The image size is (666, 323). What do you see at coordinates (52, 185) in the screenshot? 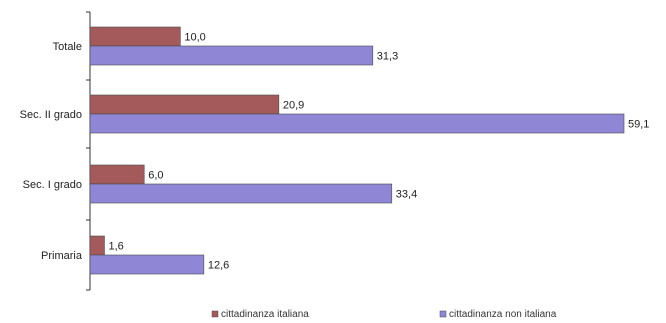
I see `category-label: Sec. I grado` at bounding box center [52, 185].